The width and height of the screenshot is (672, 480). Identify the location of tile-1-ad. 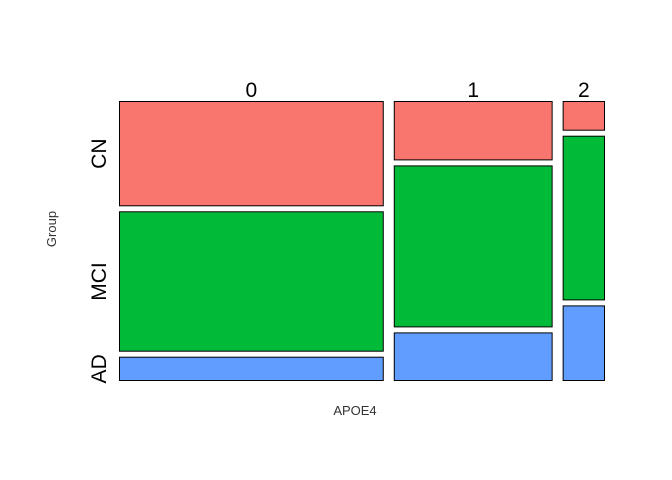
(473, 356).